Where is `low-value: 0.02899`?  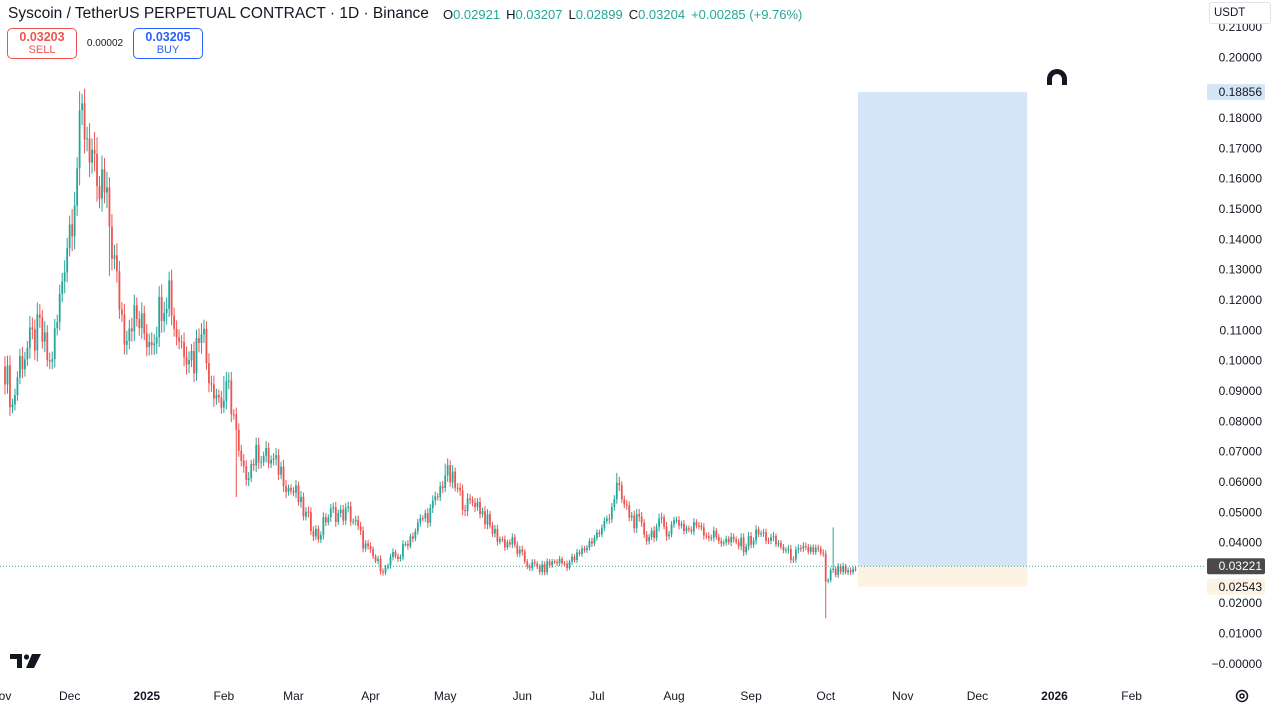
low-value: 0.02899 is located at coordinates (599, 14).